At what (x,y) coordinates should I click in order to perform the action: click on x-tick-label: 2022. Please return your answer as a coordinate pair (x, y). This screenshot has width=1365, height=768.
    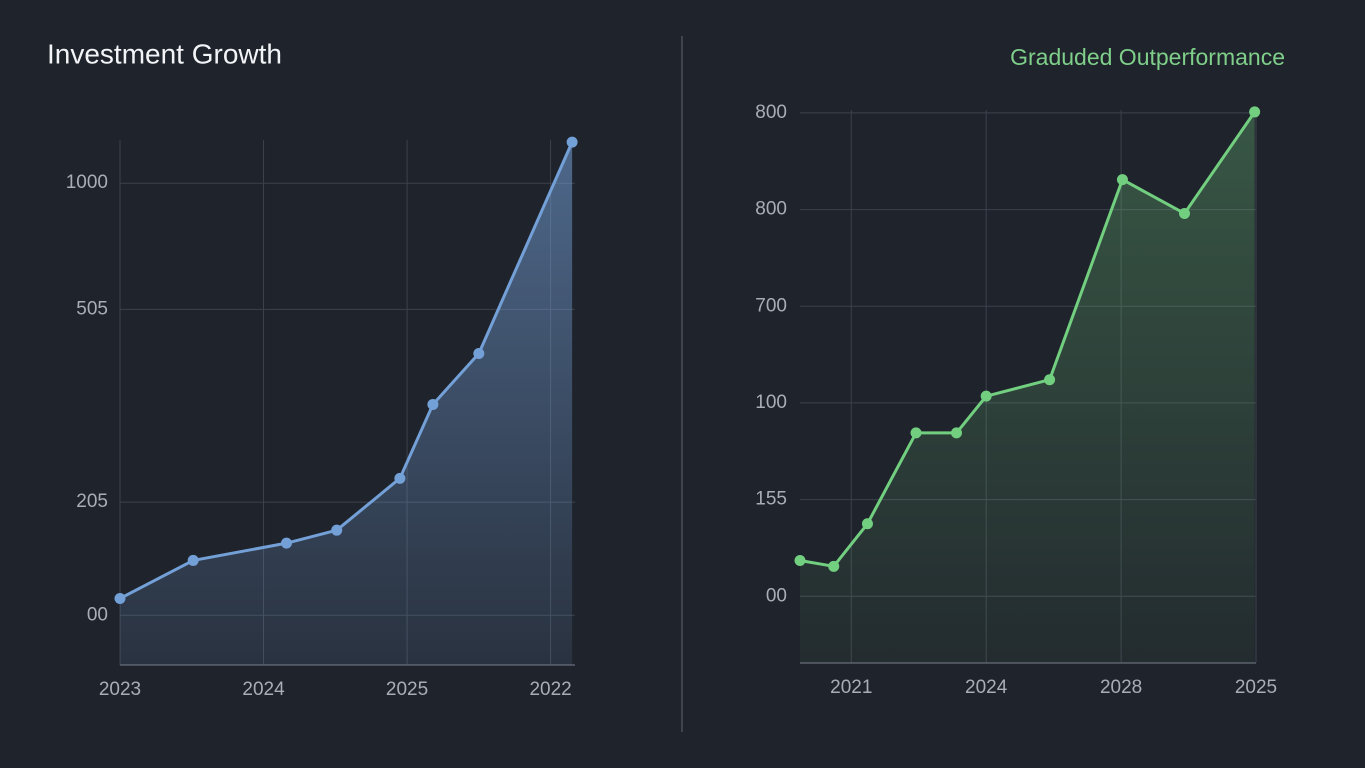
    Looking at the image, I should click on (550, 689).